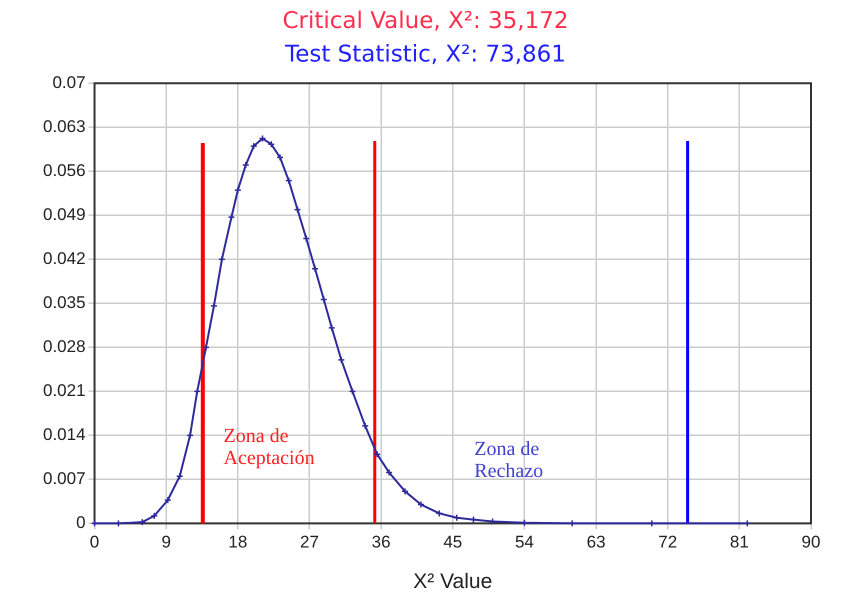 The width and height of the screenshot is (841, 611). What do you see at coordinates (64, 214) in the screenshot?
I see `y-tick-label: 0.049` at bounding box center [64, 214].